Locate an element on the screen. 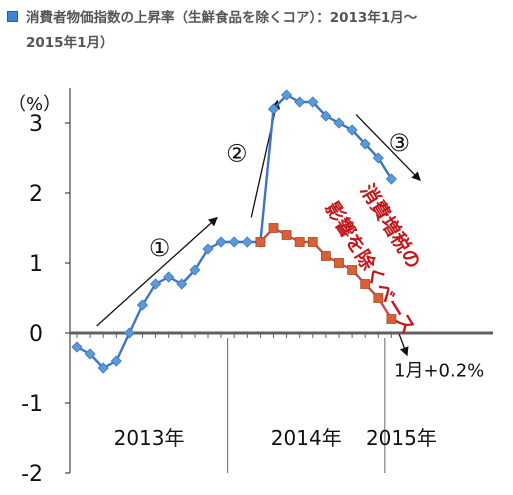  year-label: 2014年 is located at coordinates (306, 438).